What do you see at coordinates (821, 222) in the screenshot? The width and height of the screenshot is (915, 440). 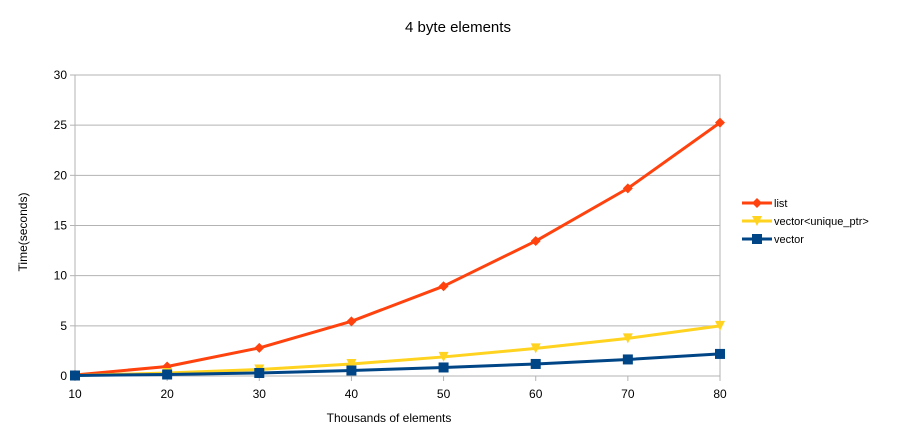 I see `legend-label: vector<unique_ptr>` at bounding box center [821, 222].